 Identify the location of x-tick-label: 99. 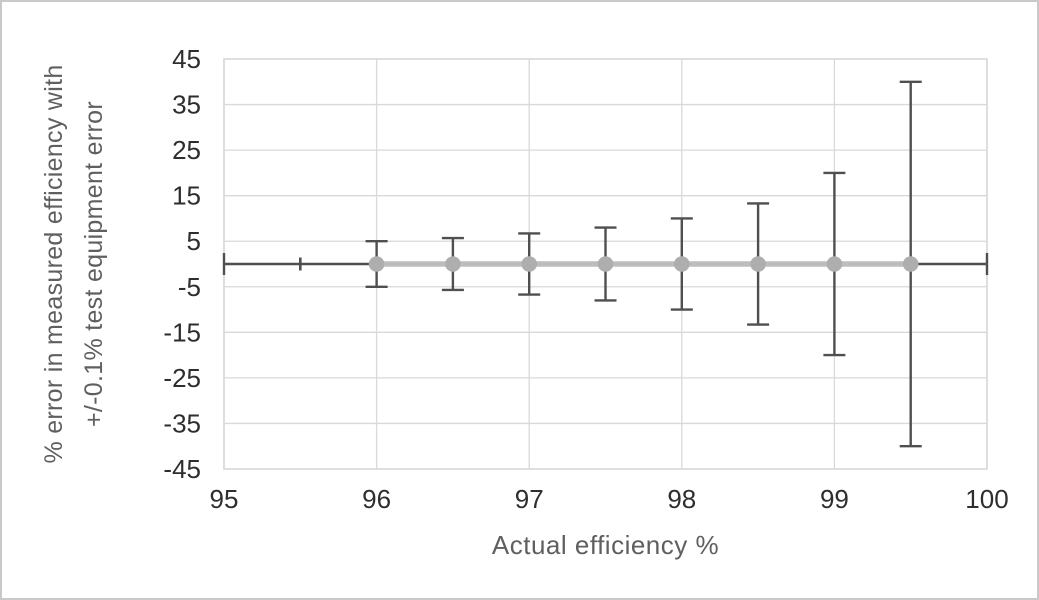
(834, 499).